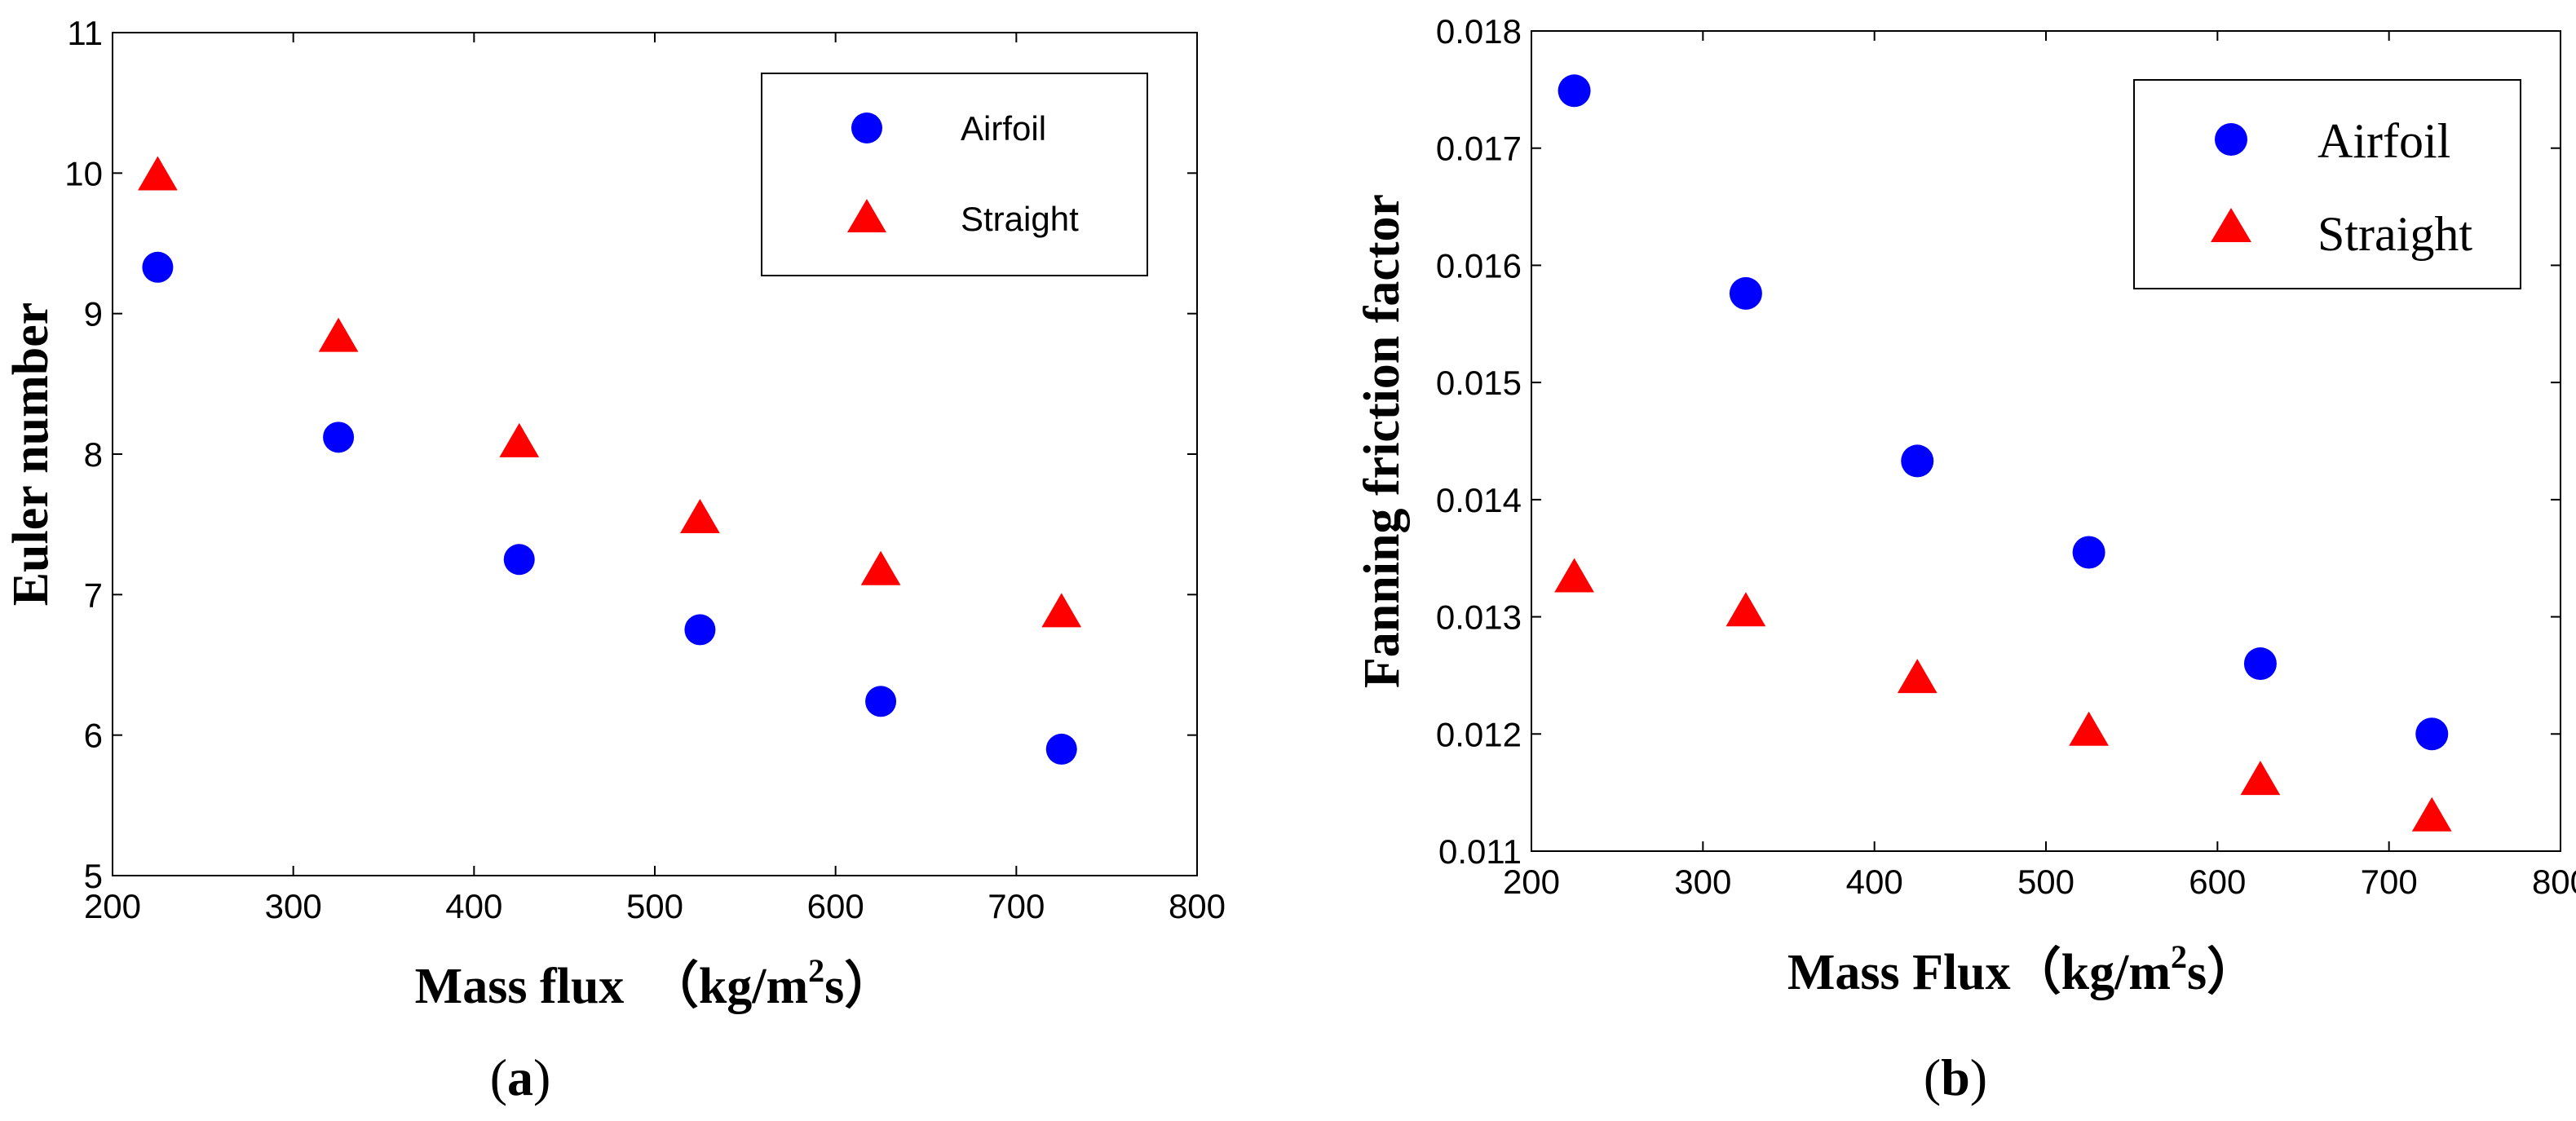 The height and width of the screenshot is (1121, 2576). What do you see at coordinates (816, 970) in the screenshot?
I see `x-axis-label-sup-a: 2` at bounding box center [816, 970].